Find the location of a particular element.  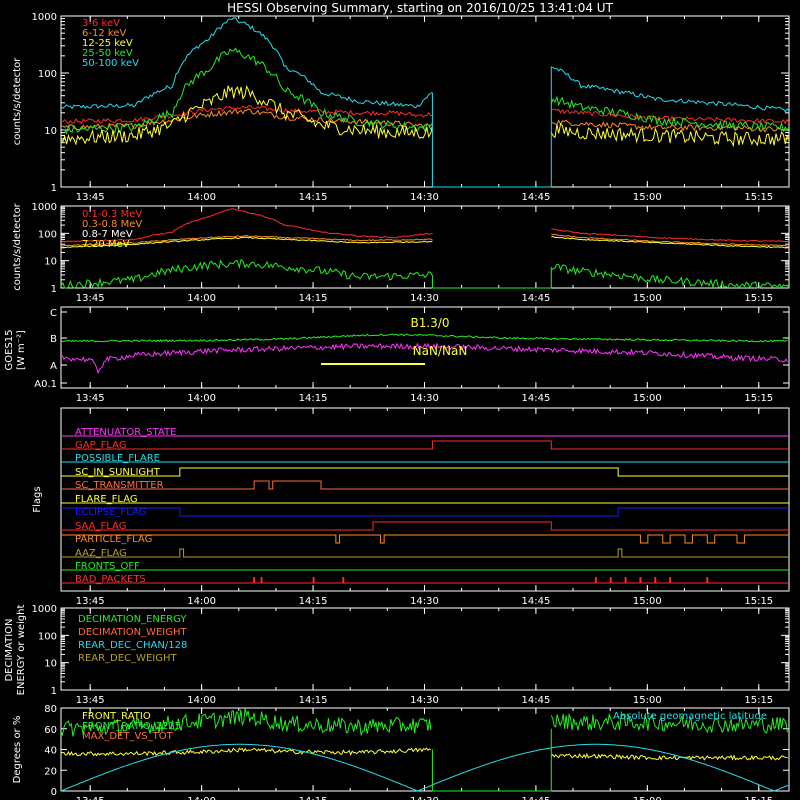

flag-label: SAA_FLAG is located at coordinates (100, 526).